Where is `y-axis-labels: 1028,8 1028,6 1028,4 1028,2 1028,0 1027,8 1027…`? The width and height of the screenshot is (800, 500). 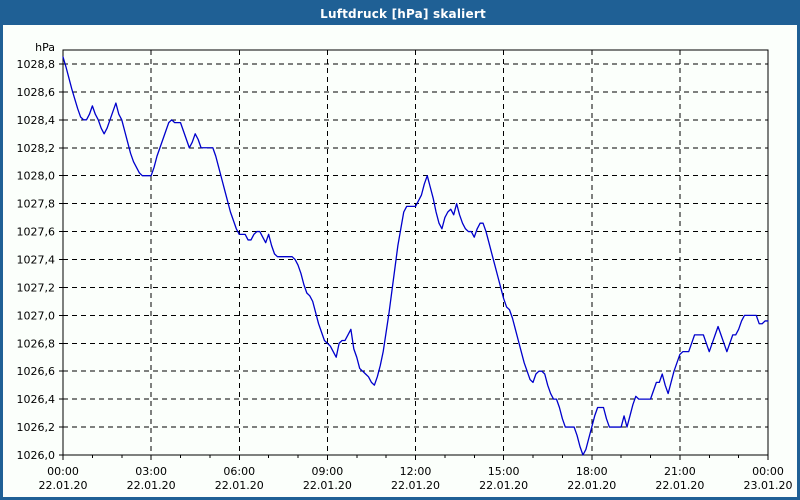 y-axis-labels: 1028,8 1028,6 1028,4 1028,2 1028,0 1027,8 1027… is located at coordinates (36, 260).